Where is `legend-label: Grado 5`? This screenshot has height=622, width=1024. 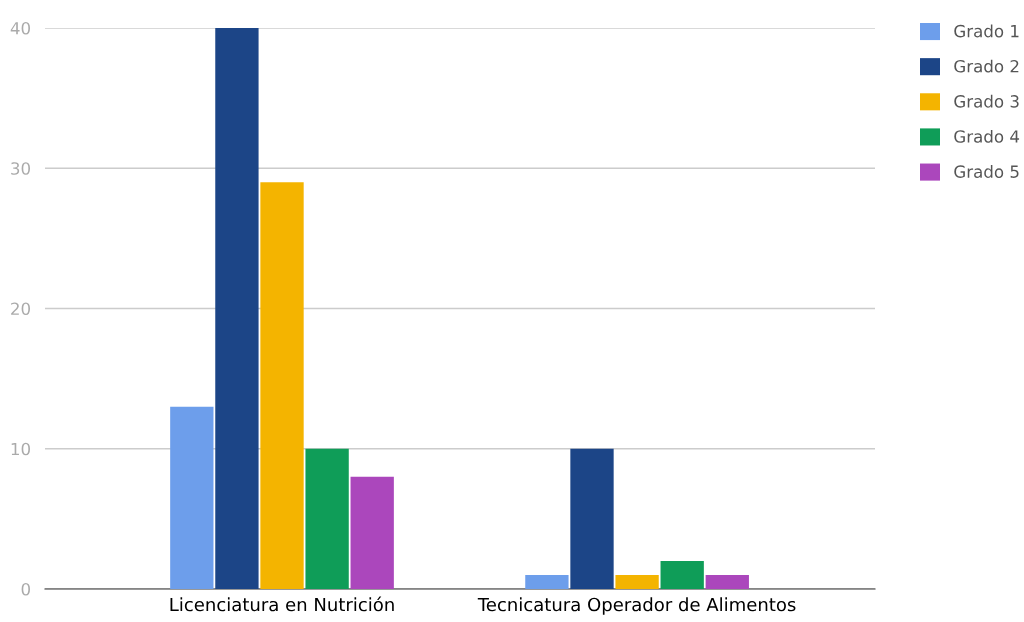 legend-label: Grado 5 is located at coordinates (986, 171).